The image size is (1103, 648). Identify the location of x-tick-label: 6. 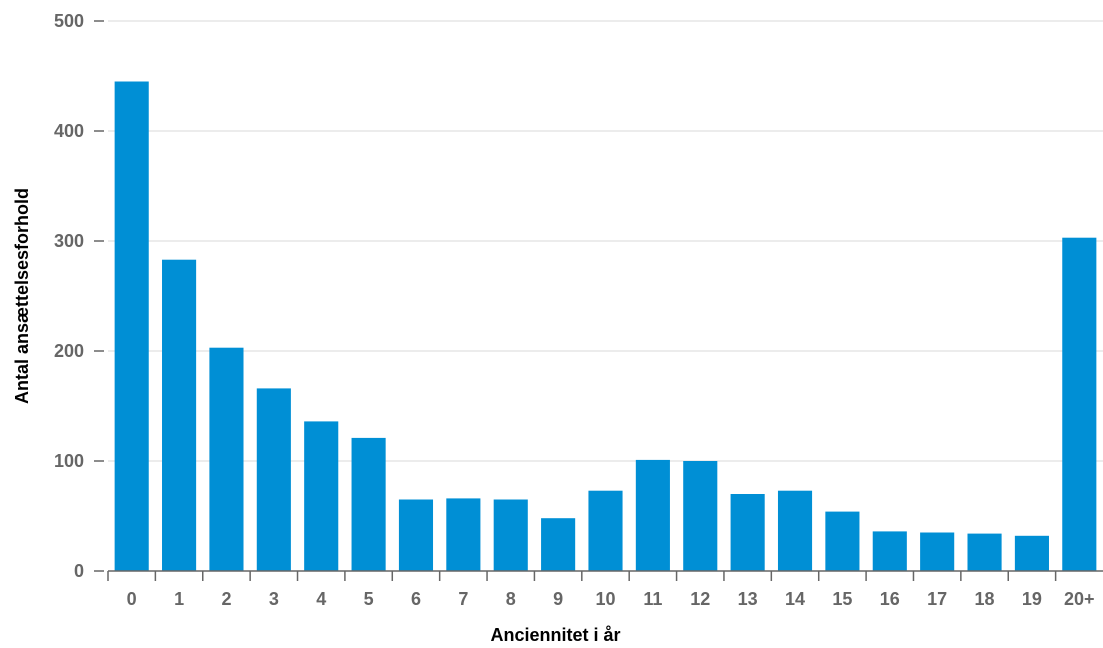
(416, 599).